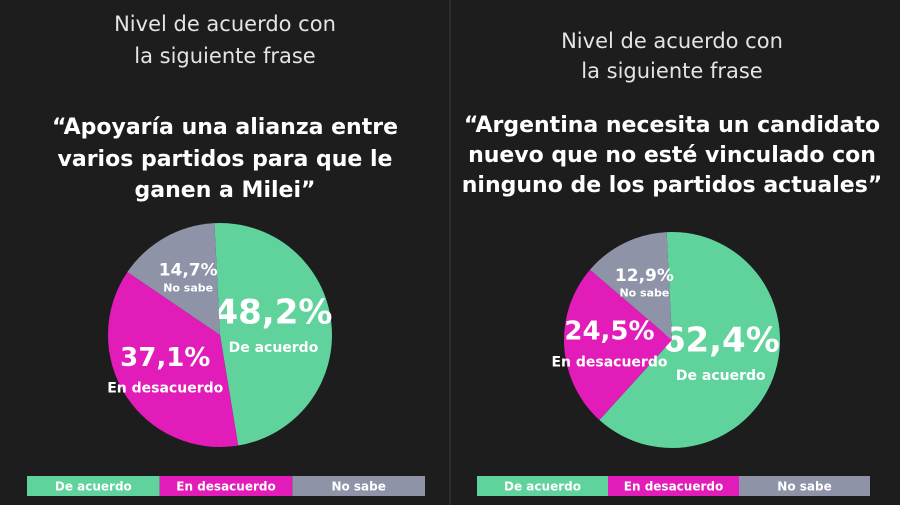  I want to click on value-label: 37,1%, so click(165, 358).